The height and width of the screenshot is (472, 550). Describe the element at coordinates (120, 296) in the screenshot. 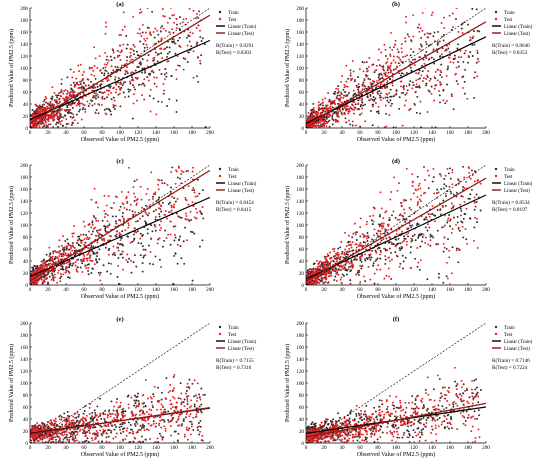

I see `x-axis-title: Observed Value of PM2.5 (ppm)` at that location.